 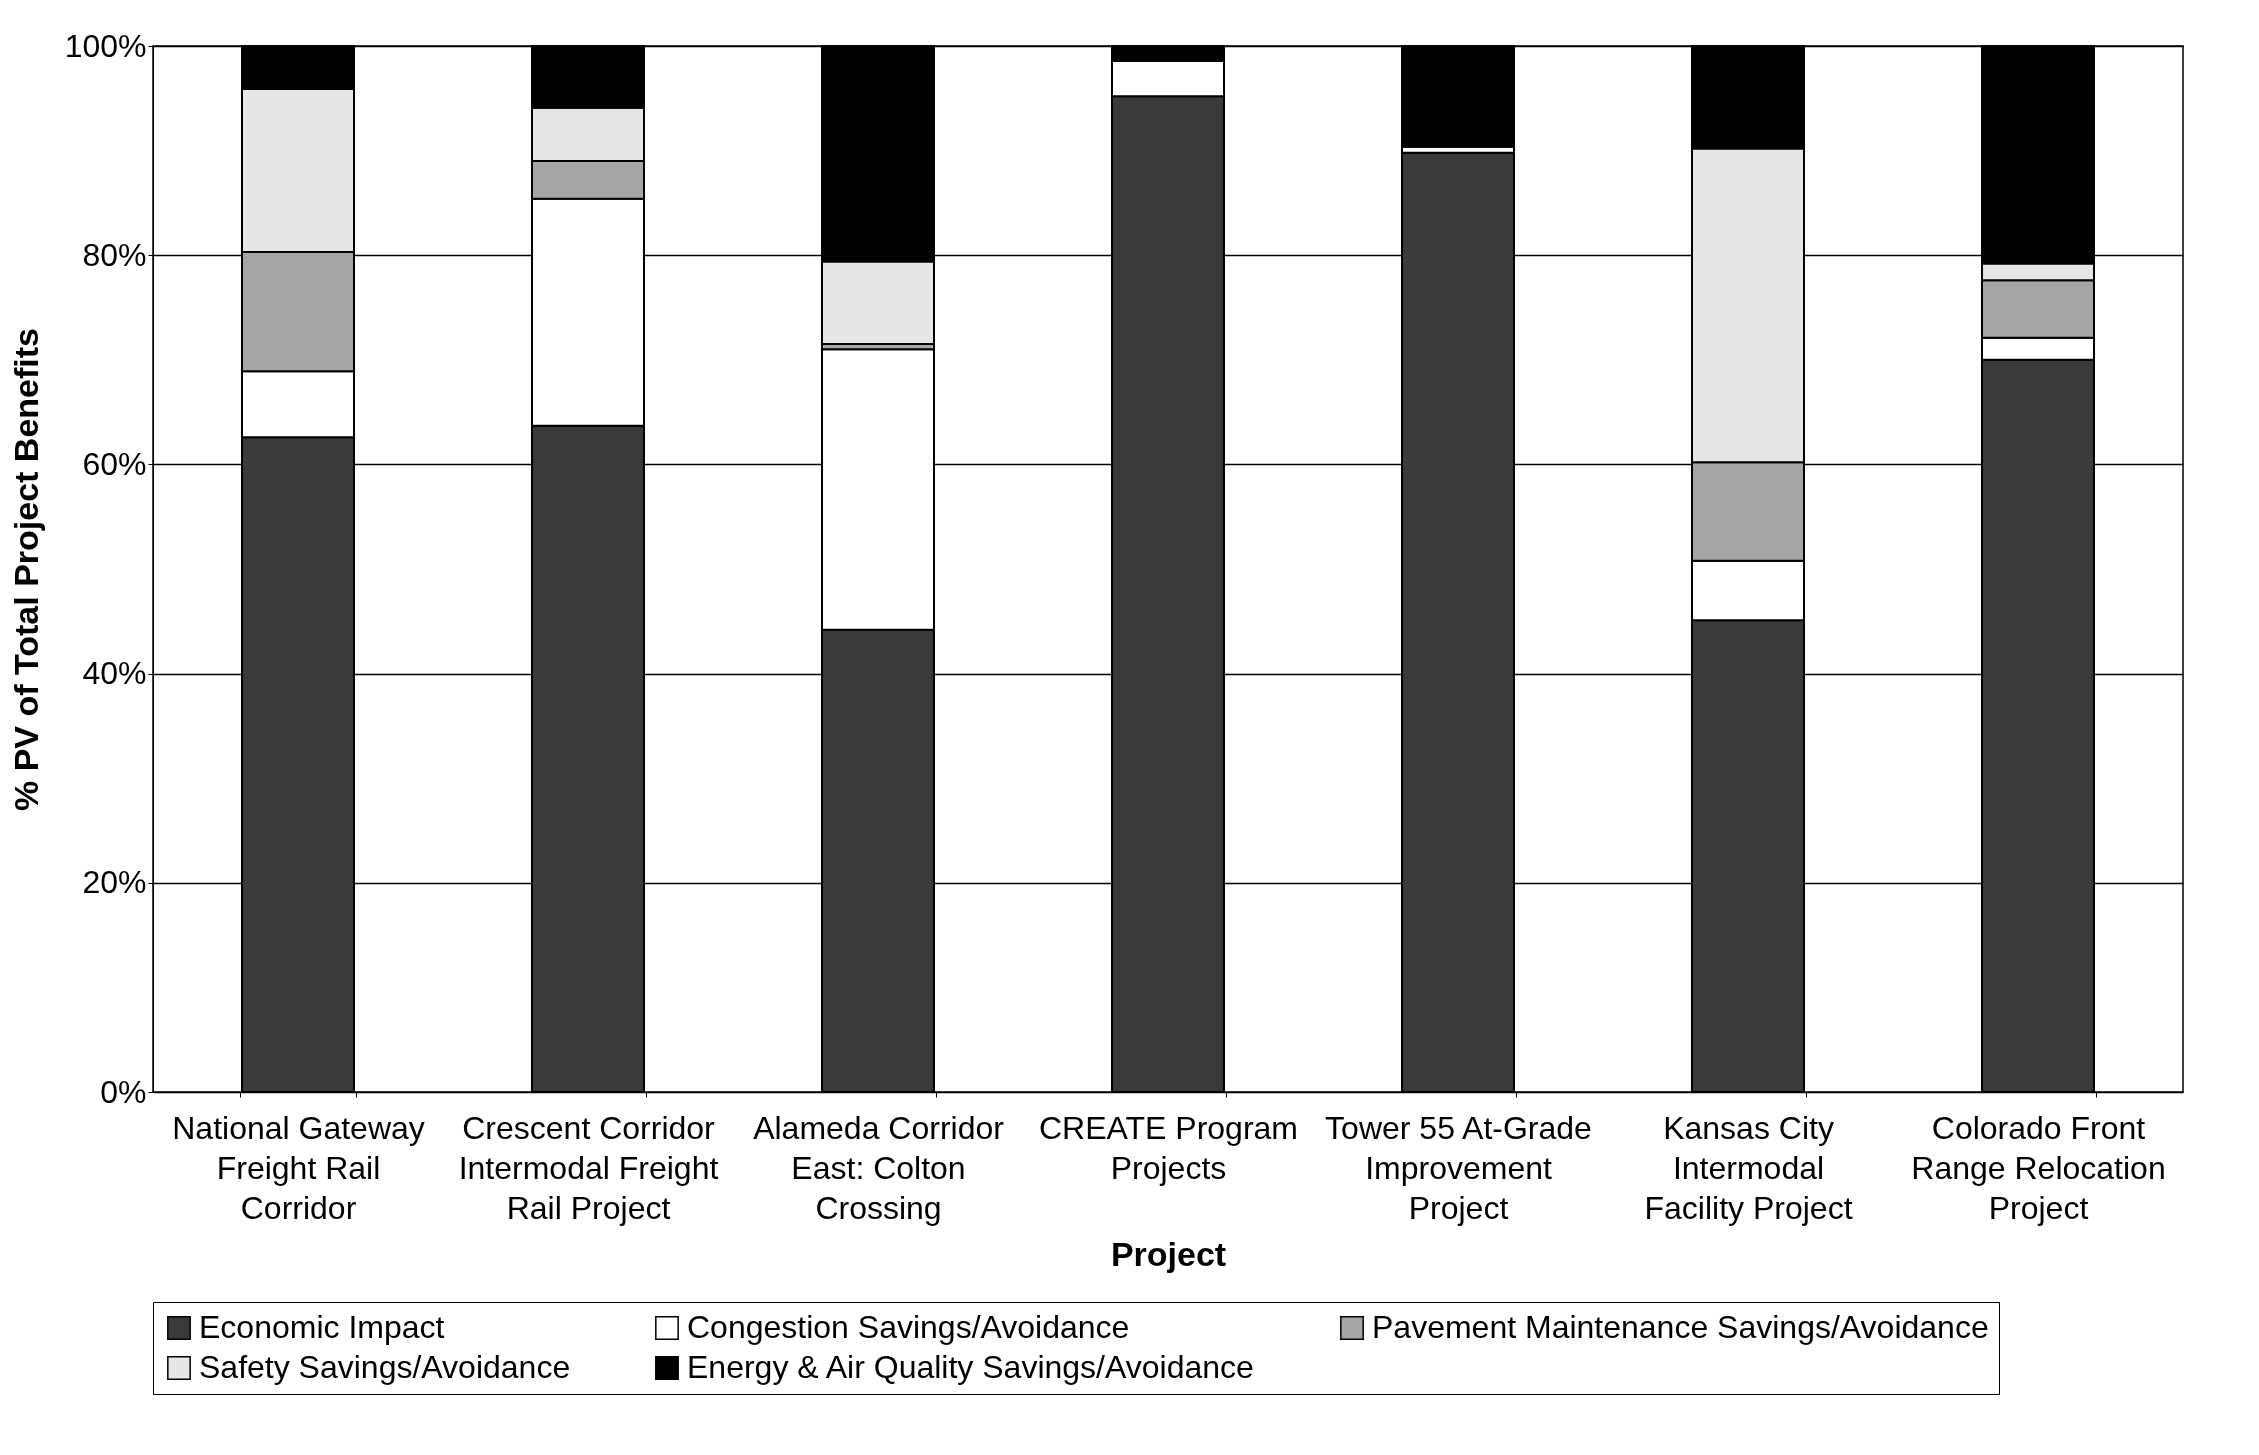 What do you see at coordinates (298, 1167) in the screenshot?
I see `x-tick-label: National Gateway Freight Rail Corridor` at bounding box center [298, 1167].